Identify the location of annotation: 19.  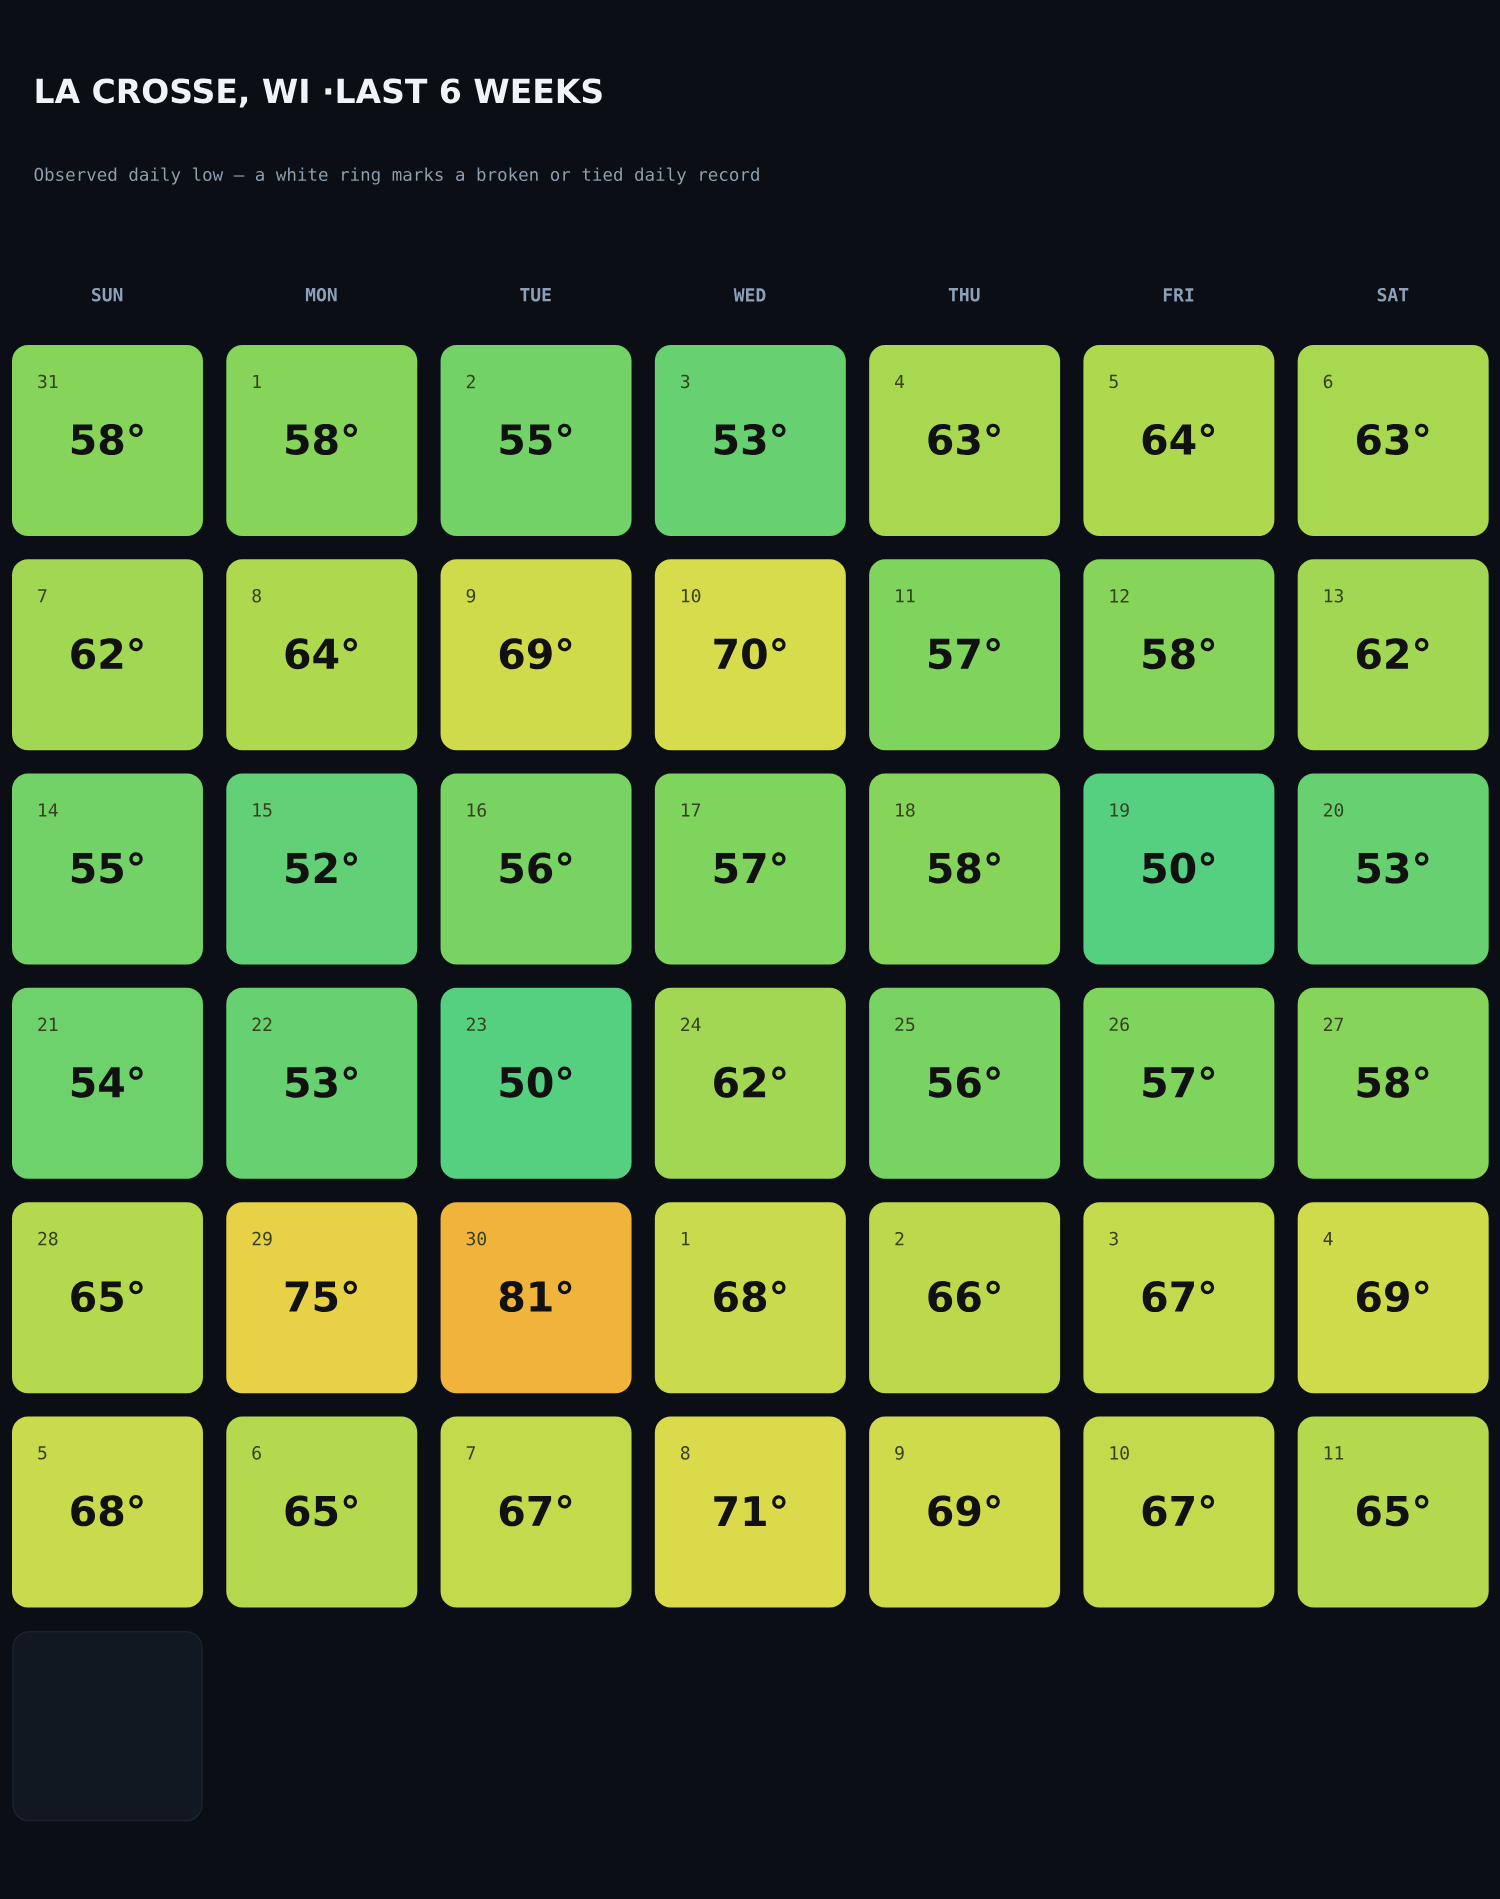
(1119, 810).